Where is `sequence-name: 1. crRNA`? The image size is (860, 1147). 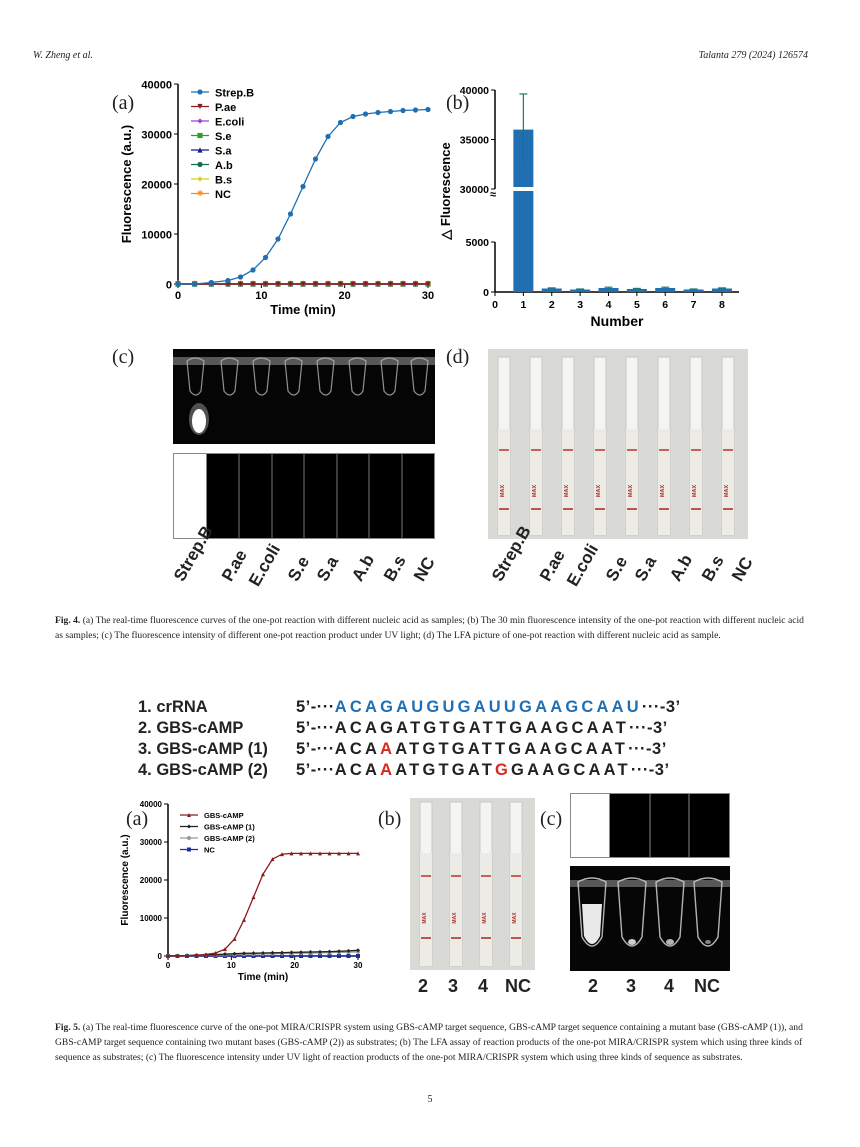
sequence-name: 1. crRNA is located at coordinates (173, 707).